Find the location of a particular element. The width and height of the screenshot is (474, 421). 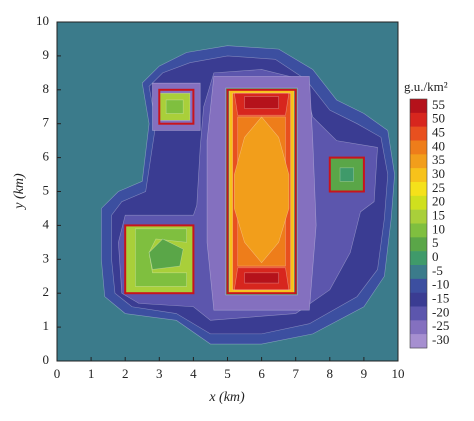

colorbar-label: 35 is located at coordinates (438, 159).